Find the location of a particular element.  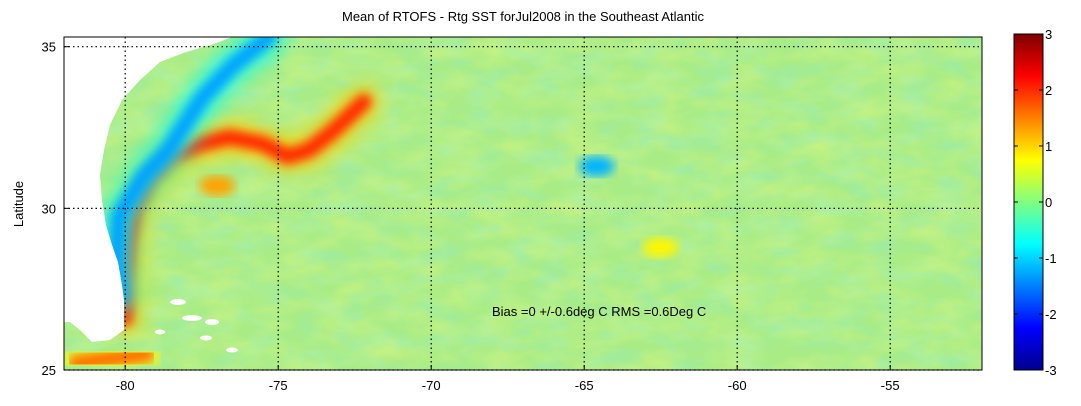

y-axis: 25 30 35 is located at coordinates (55, 209).